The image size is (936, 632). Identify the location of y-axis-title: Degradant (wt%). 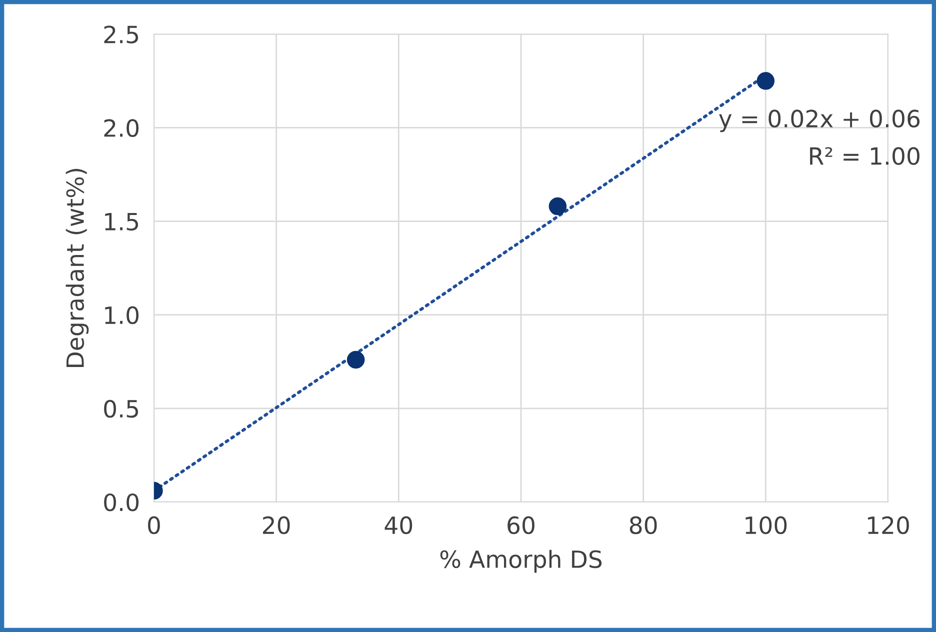
(77, 267).